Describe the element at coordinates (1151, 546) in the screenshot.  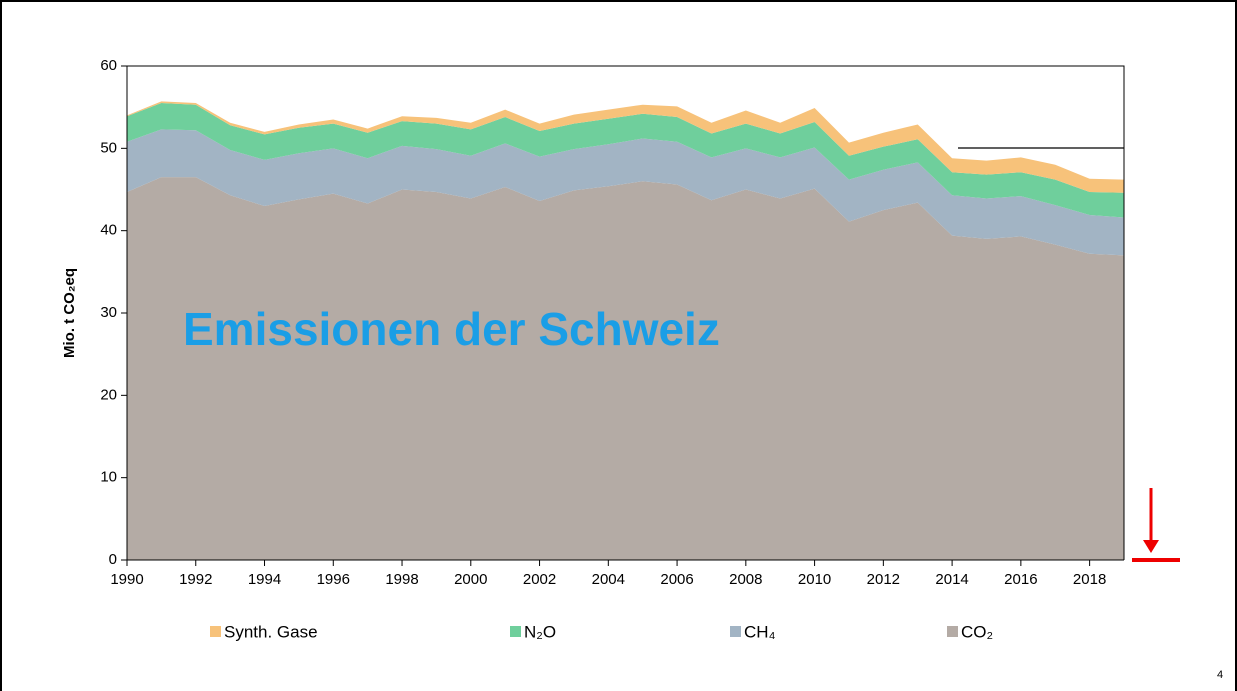
I see `red-arrow-head` at that location.